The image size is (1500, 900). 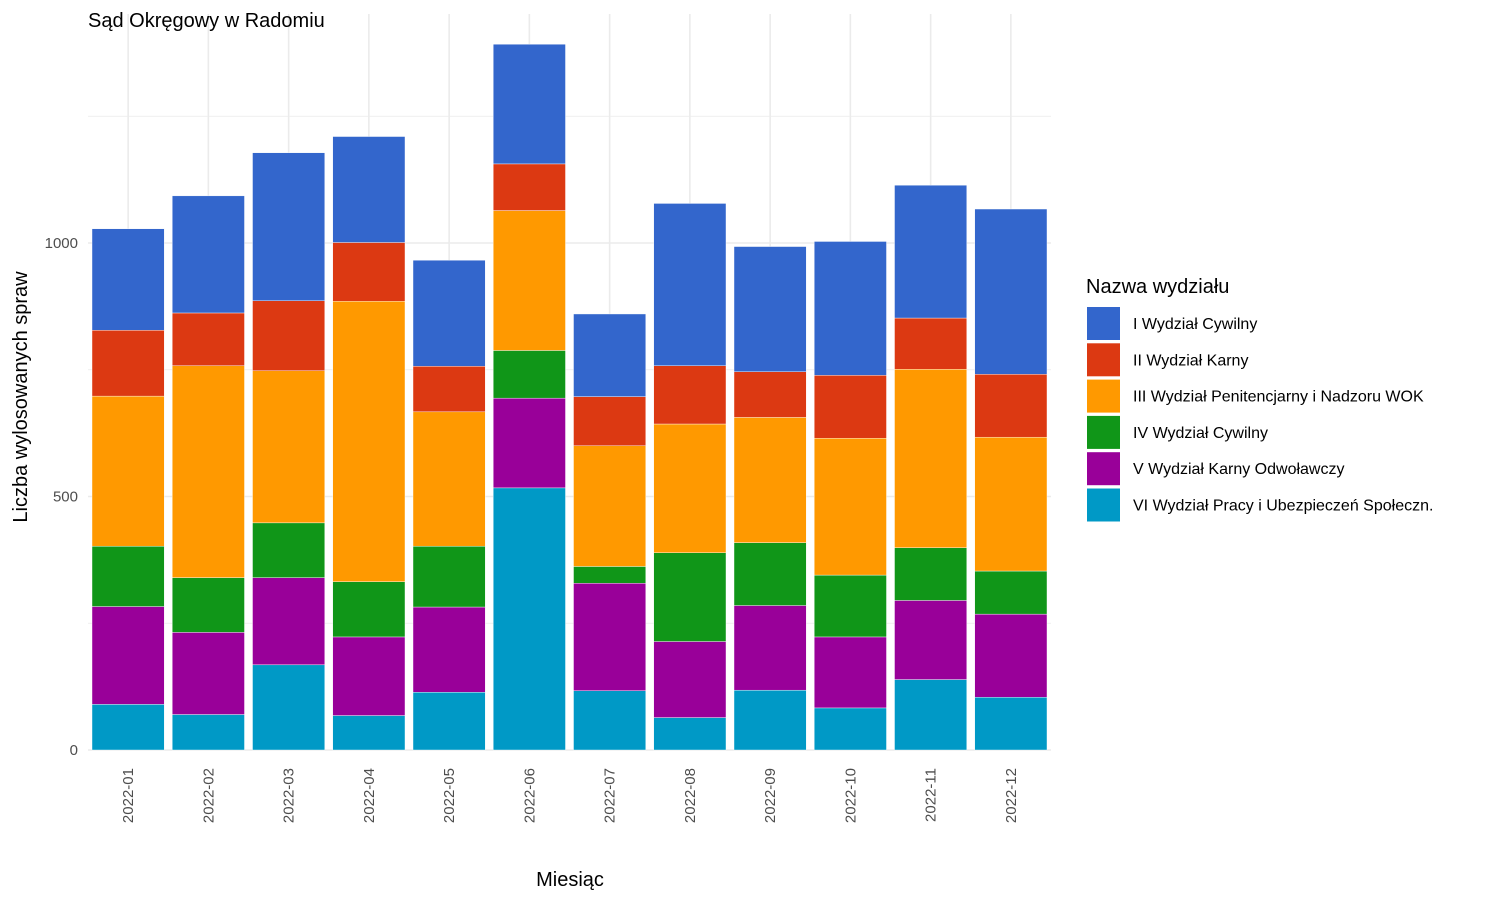 I want to click on legend-label: I Wydział Cywilny, so click(x=1195, y=324).